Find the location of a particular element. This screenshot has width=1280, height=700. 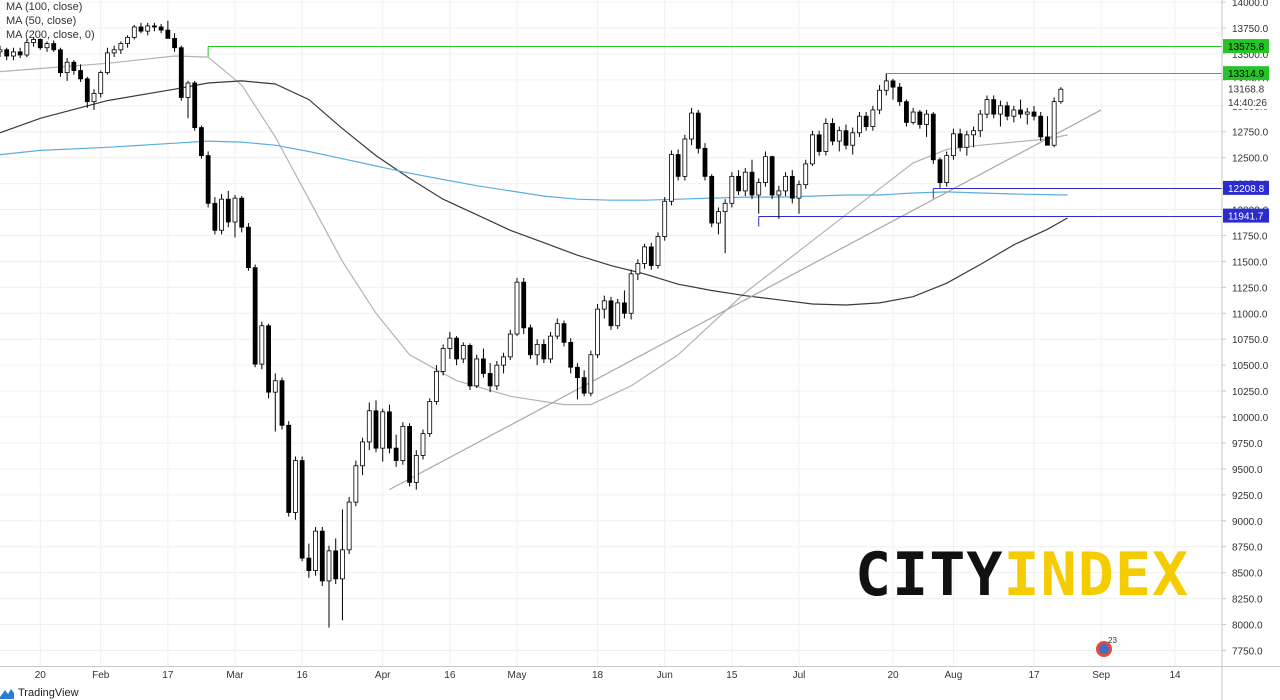

y-tick-label: 9250.0 is located at coordinates (1247, 496).